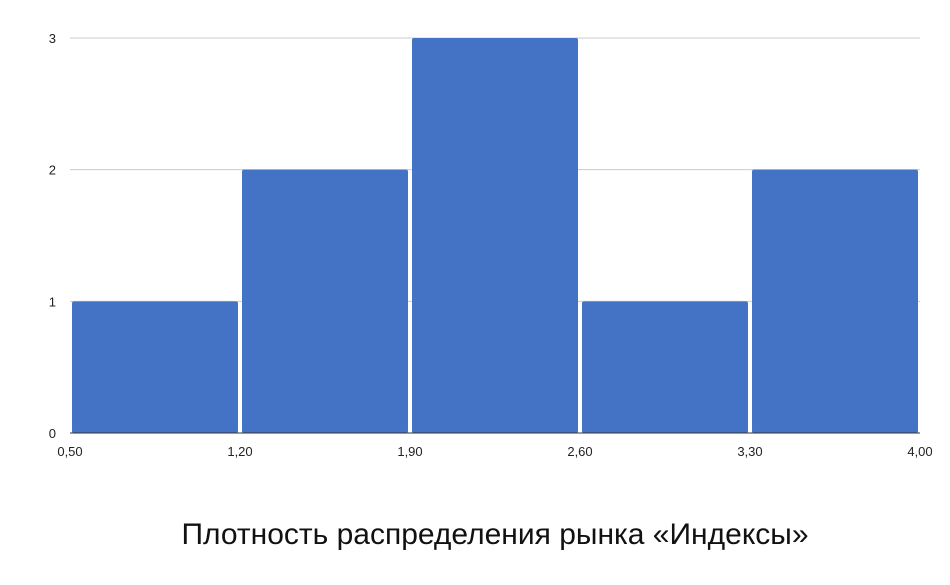 This screenshot has width=950, height=585. What do you see at coordinates (69, 451) in the screenshot?
I see `x-tick-label: 0,50` at bounding box center [69, 451].